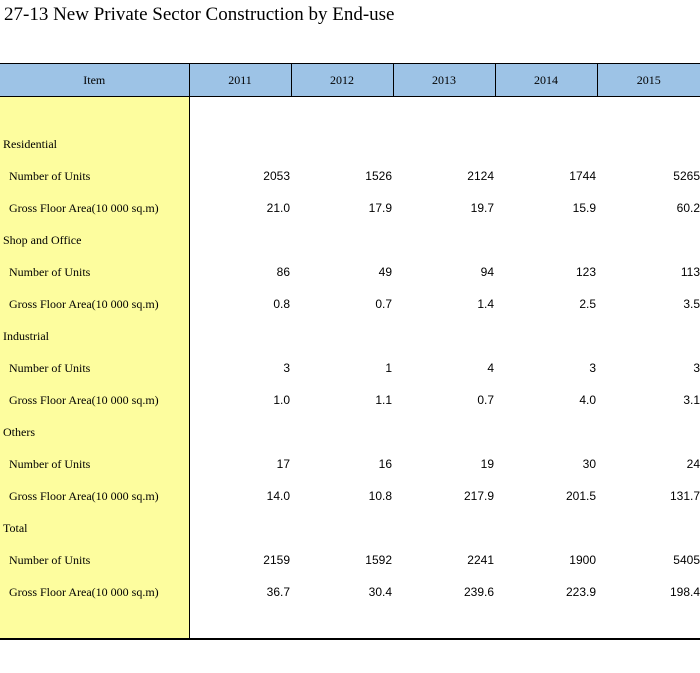  What do you see at coordinates (95, 144) in the screenshot?
I see `category-label: Residential` at bounding box center [95, 144].